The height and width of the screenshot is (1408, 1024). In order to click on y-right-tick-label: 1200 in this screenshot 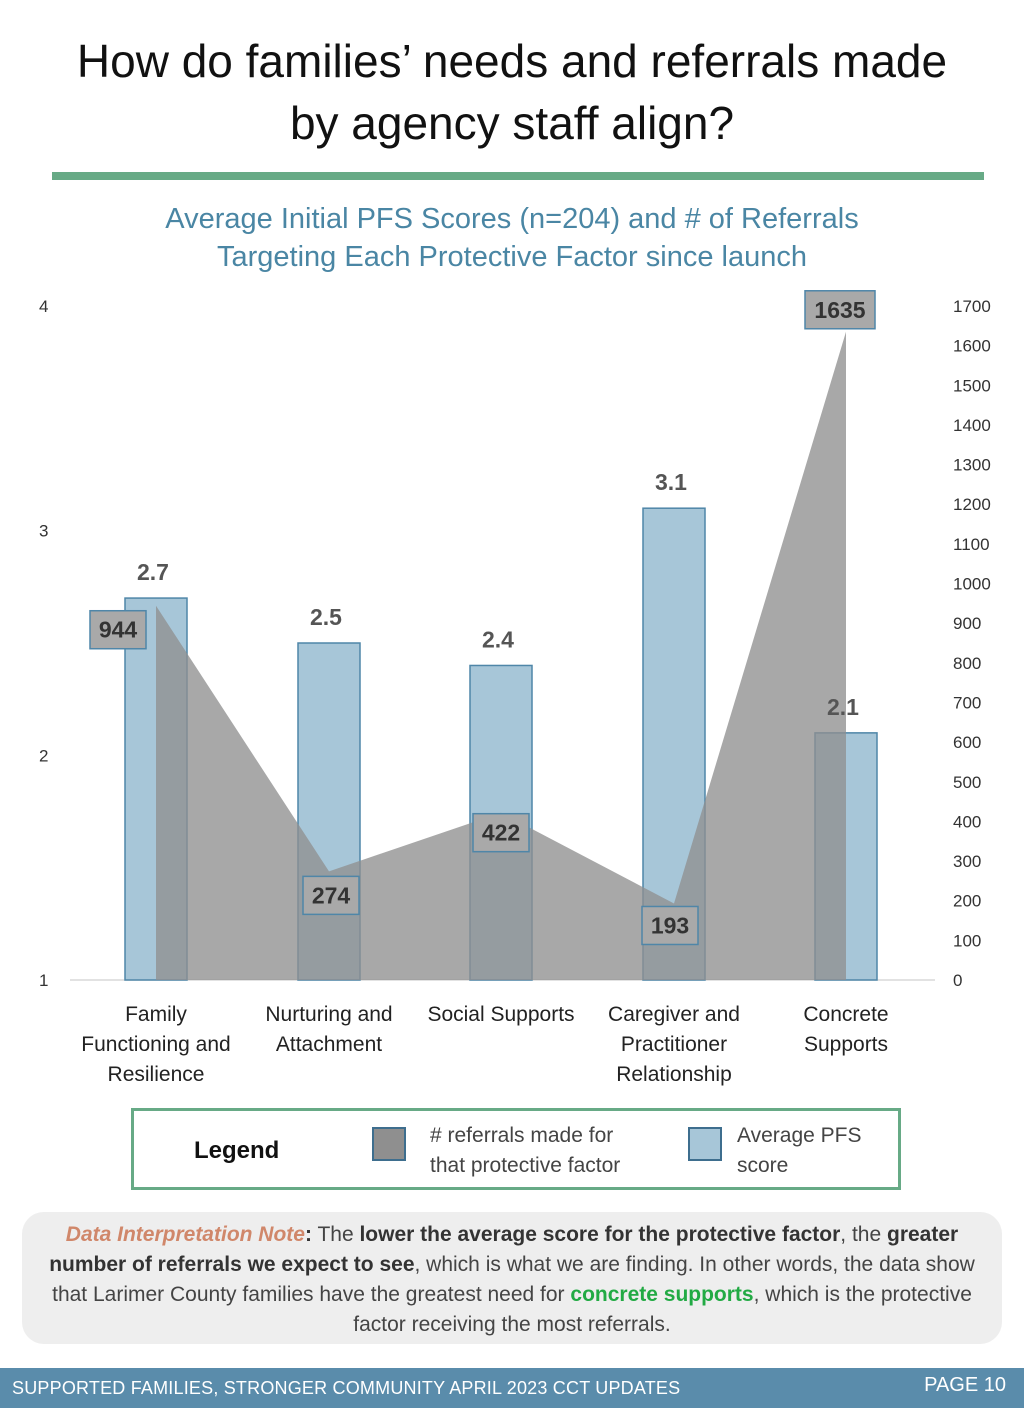, I will do `click(972, 504)`.